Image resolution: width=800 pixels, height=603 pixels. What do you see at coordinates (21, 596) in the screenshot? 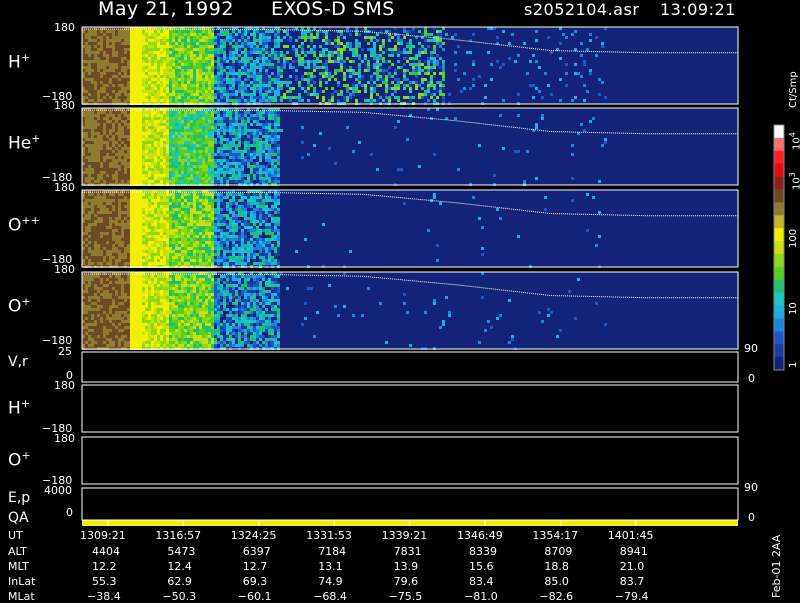
I see `ephemeris-label: MLat` at bounding box center [21, 596].